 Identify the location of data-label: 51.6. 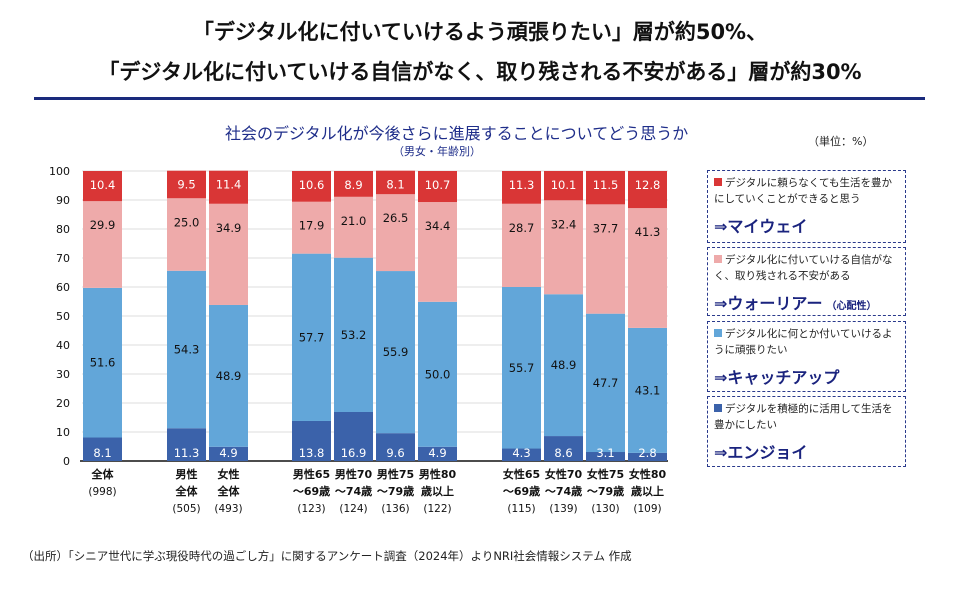
(103, 363).